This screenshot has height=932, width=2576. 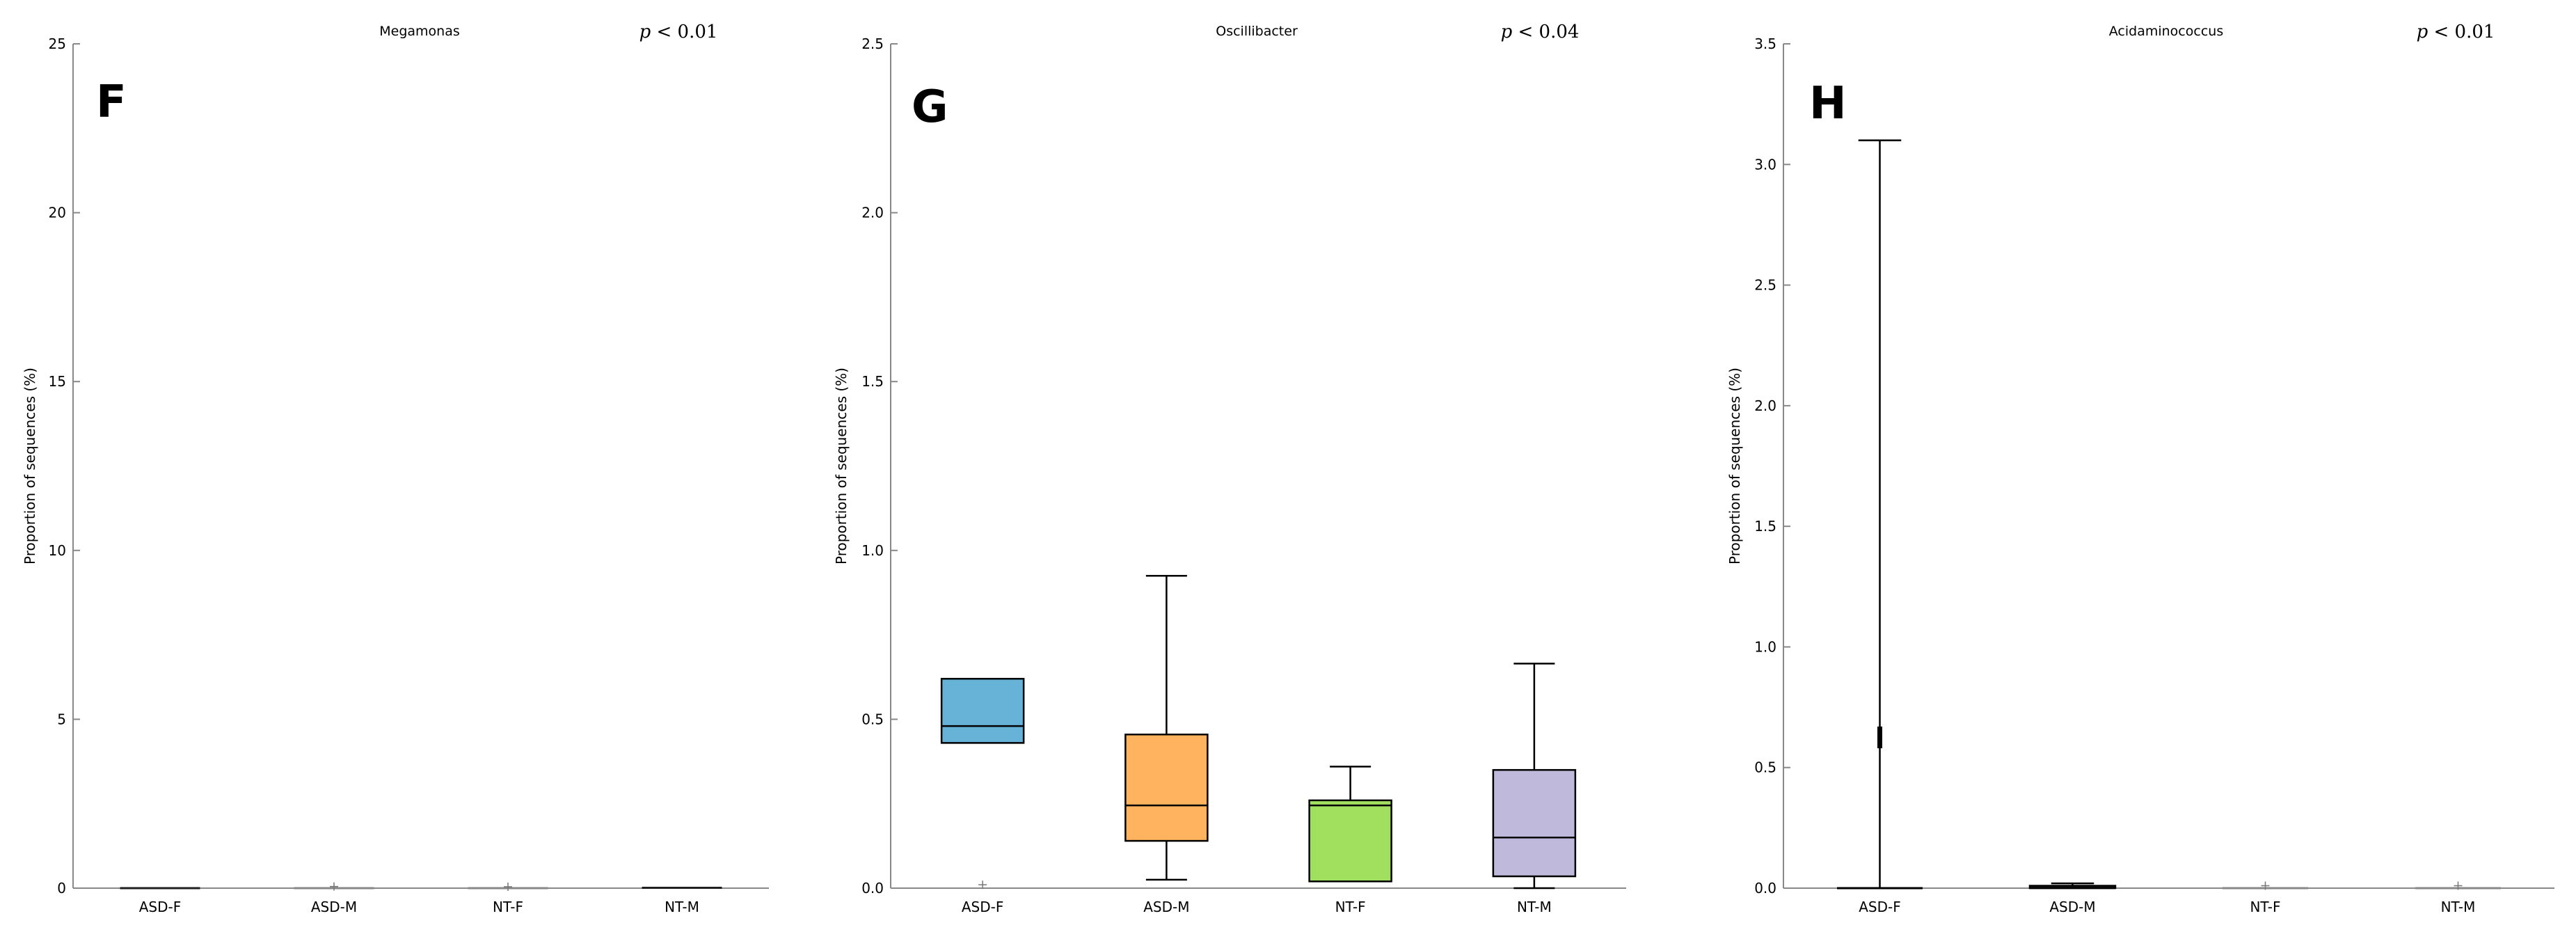 What do you see at coordinates (61, 719) in the screenshot?
I see `y-tick-label: 5` at bounding box center [61, 719].